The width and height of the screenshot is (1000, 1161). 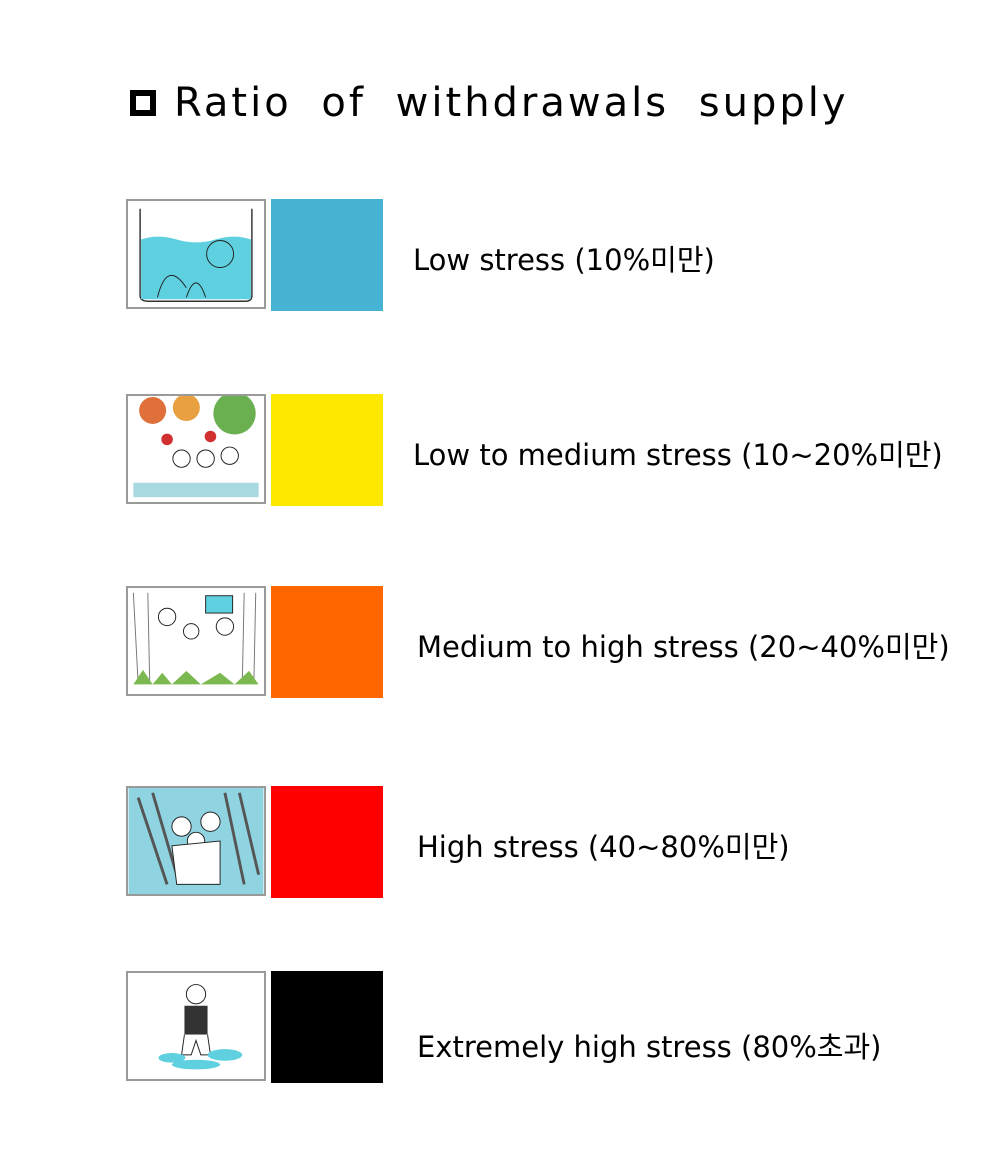 I want to click on color-swatch-low, so click(x=327, y=255).